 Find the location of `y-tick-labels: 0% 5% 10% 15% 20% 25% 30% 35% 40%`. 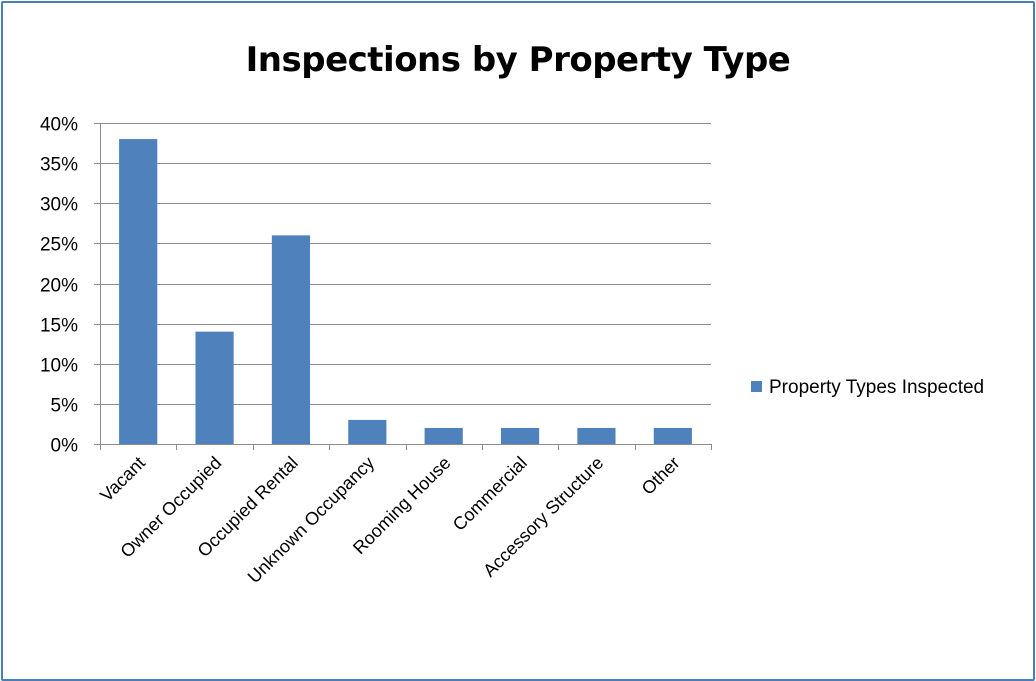

y-tick-labels: 0% 5% 10% 15% 20% 25% 30% 35% 40% is located at coordinates (59, 286).